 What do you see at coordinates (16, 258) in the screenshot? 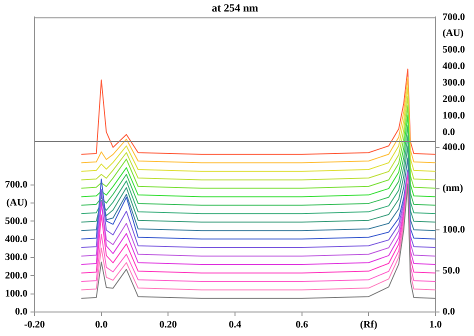
I see `y-tick-label: 300.0` at bounding box center [16, 258].